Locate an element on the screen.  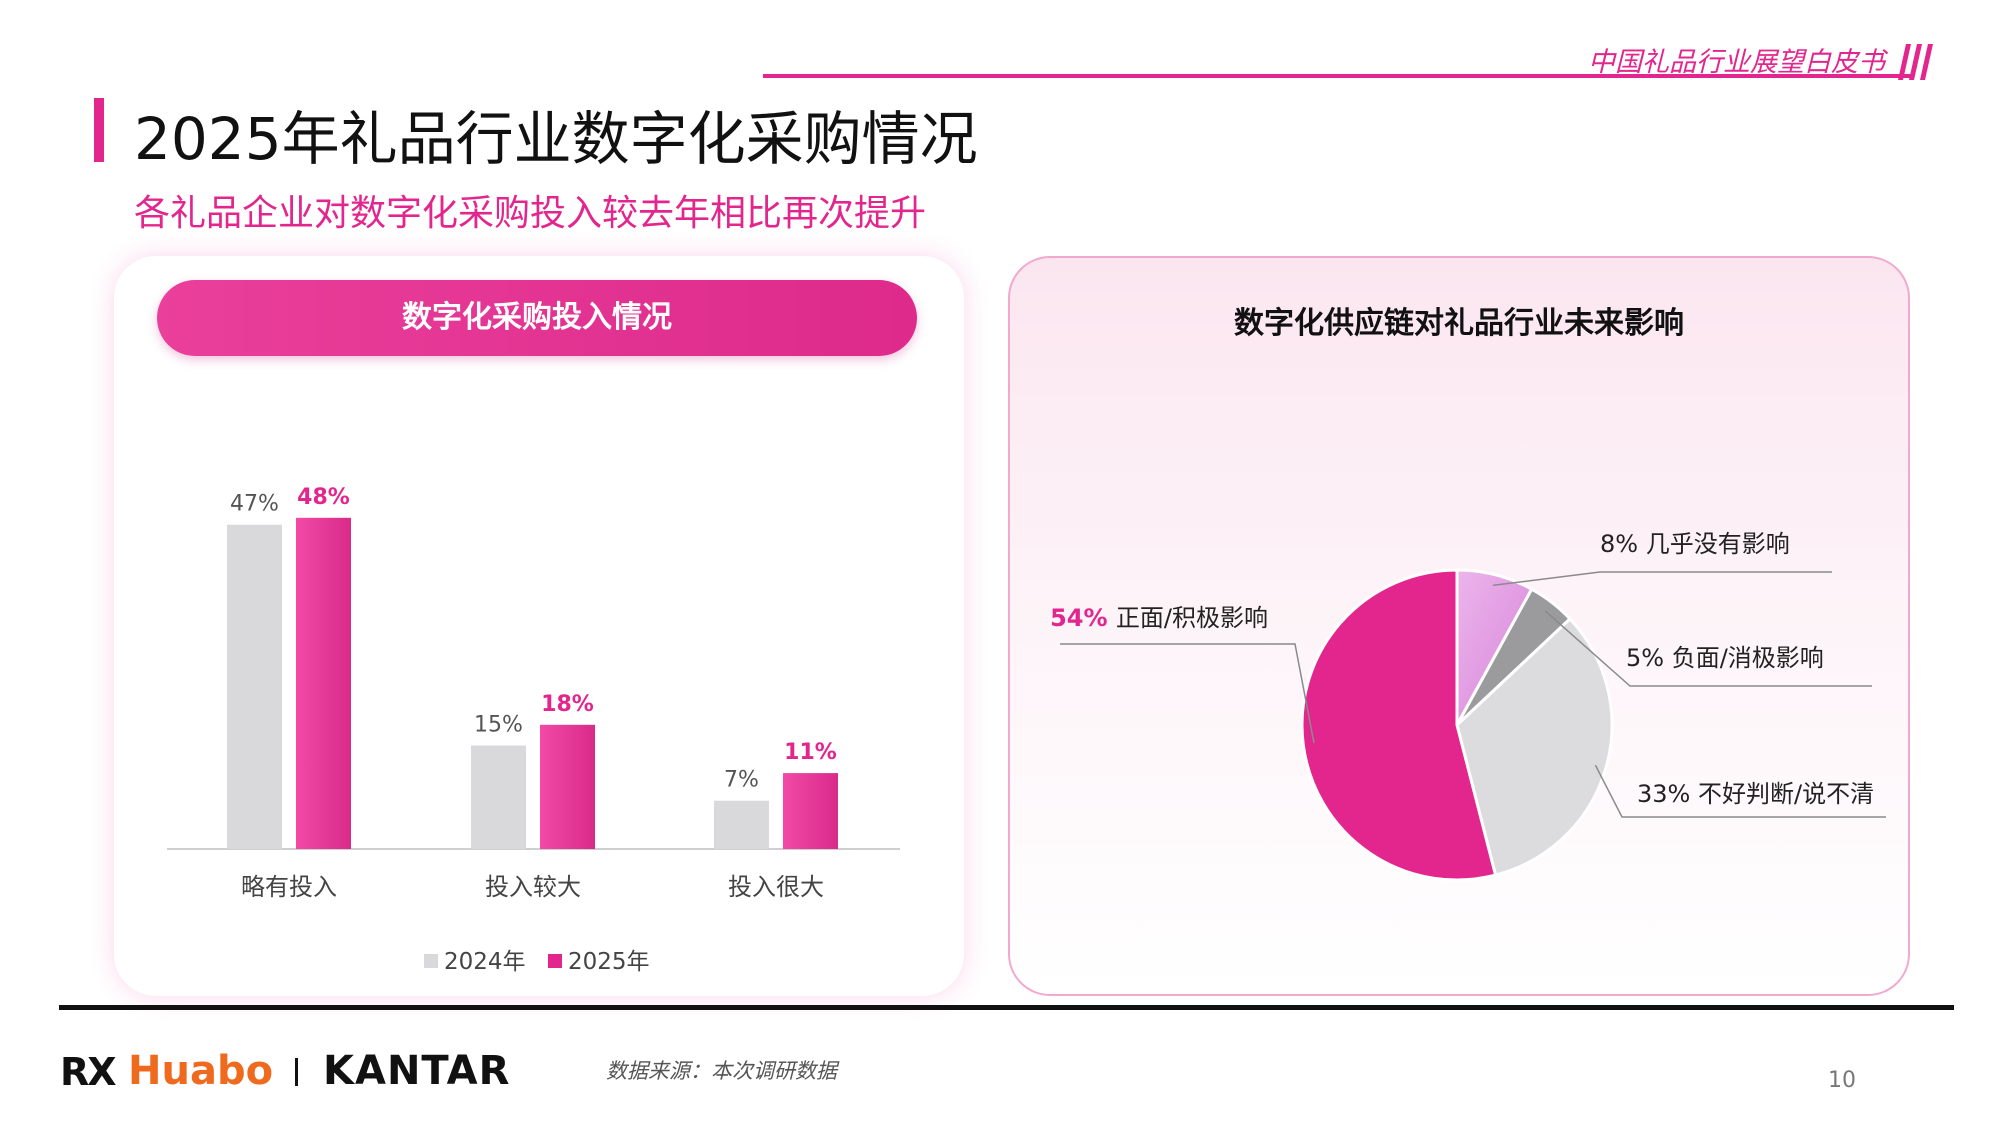
document-series-title: 中国礼品行业展望白皮书 is located at coordinates (1736, 62).